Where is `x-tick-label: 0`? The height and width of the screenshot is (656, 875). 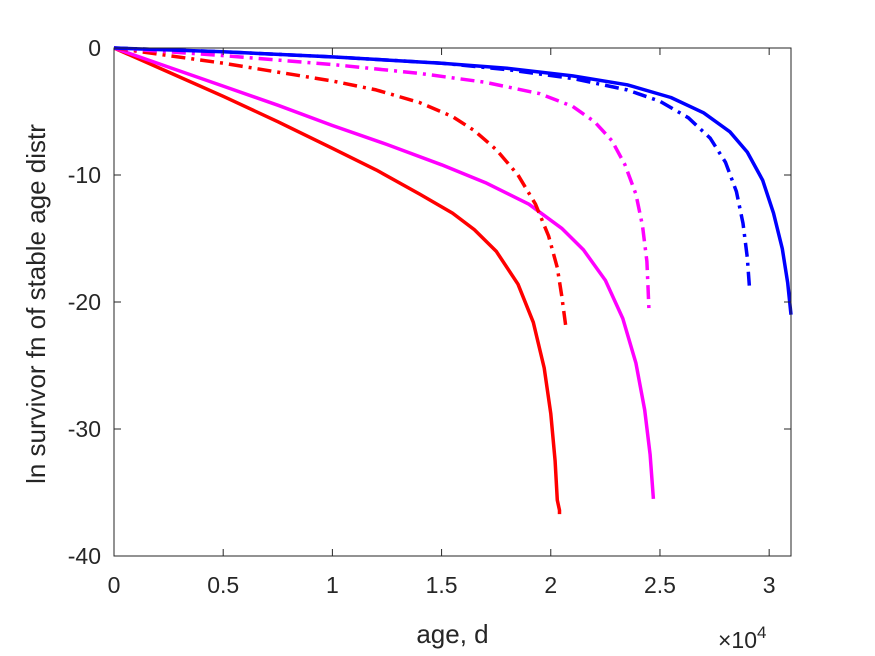 x-tick-label: 0 is located at coordinates (114, 585).